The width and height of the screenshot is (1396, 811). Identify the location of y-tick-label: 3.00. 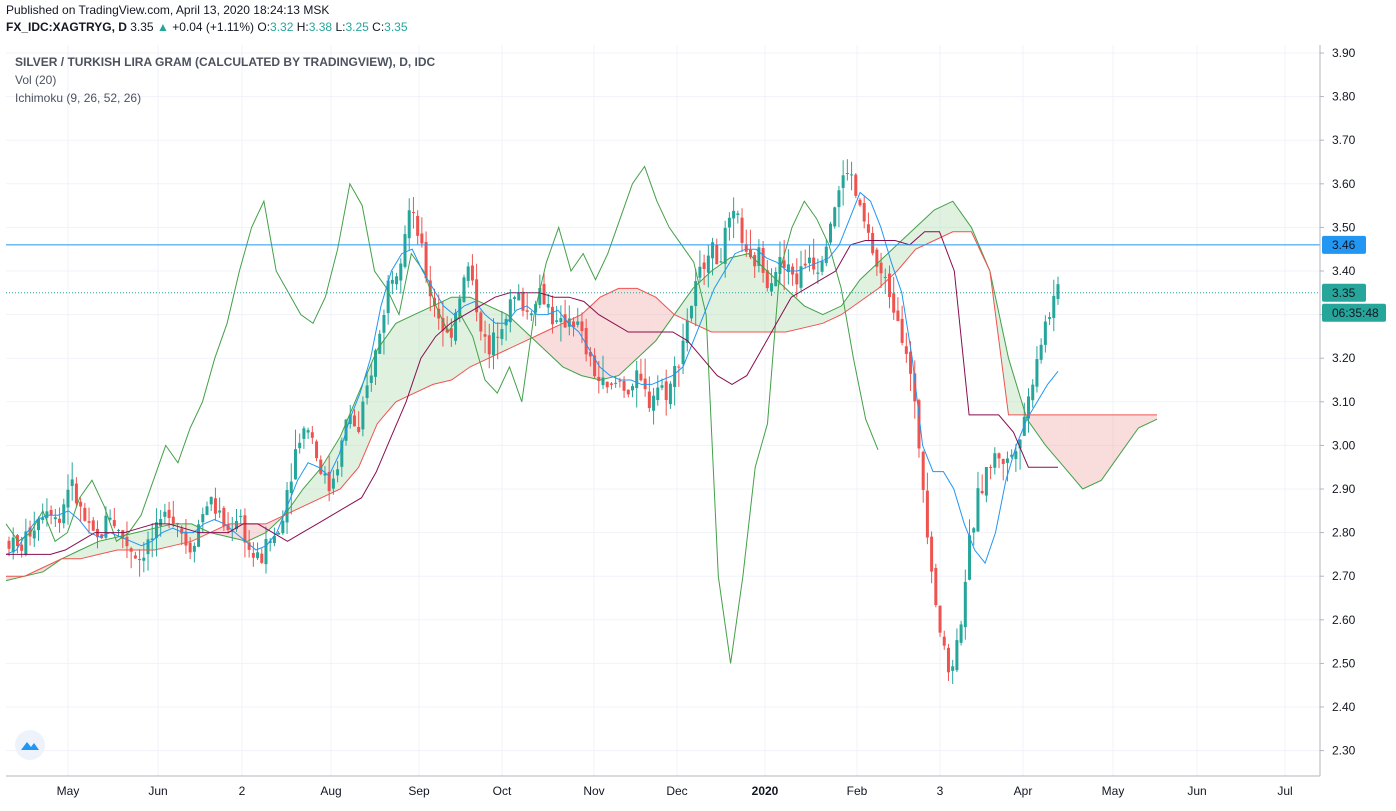
(1344, 445).